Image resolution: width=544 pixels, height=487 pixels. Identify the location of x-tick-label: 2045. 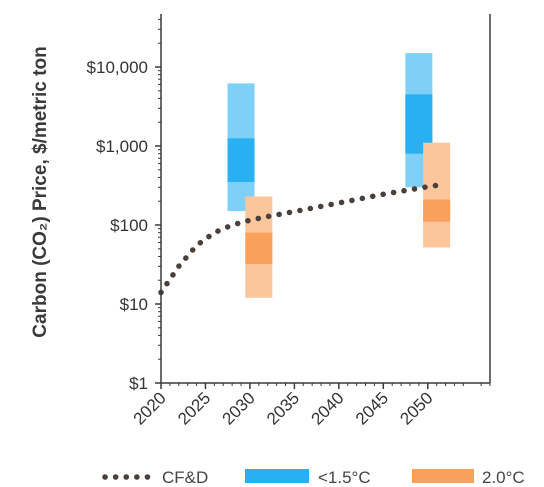
(372, 408).